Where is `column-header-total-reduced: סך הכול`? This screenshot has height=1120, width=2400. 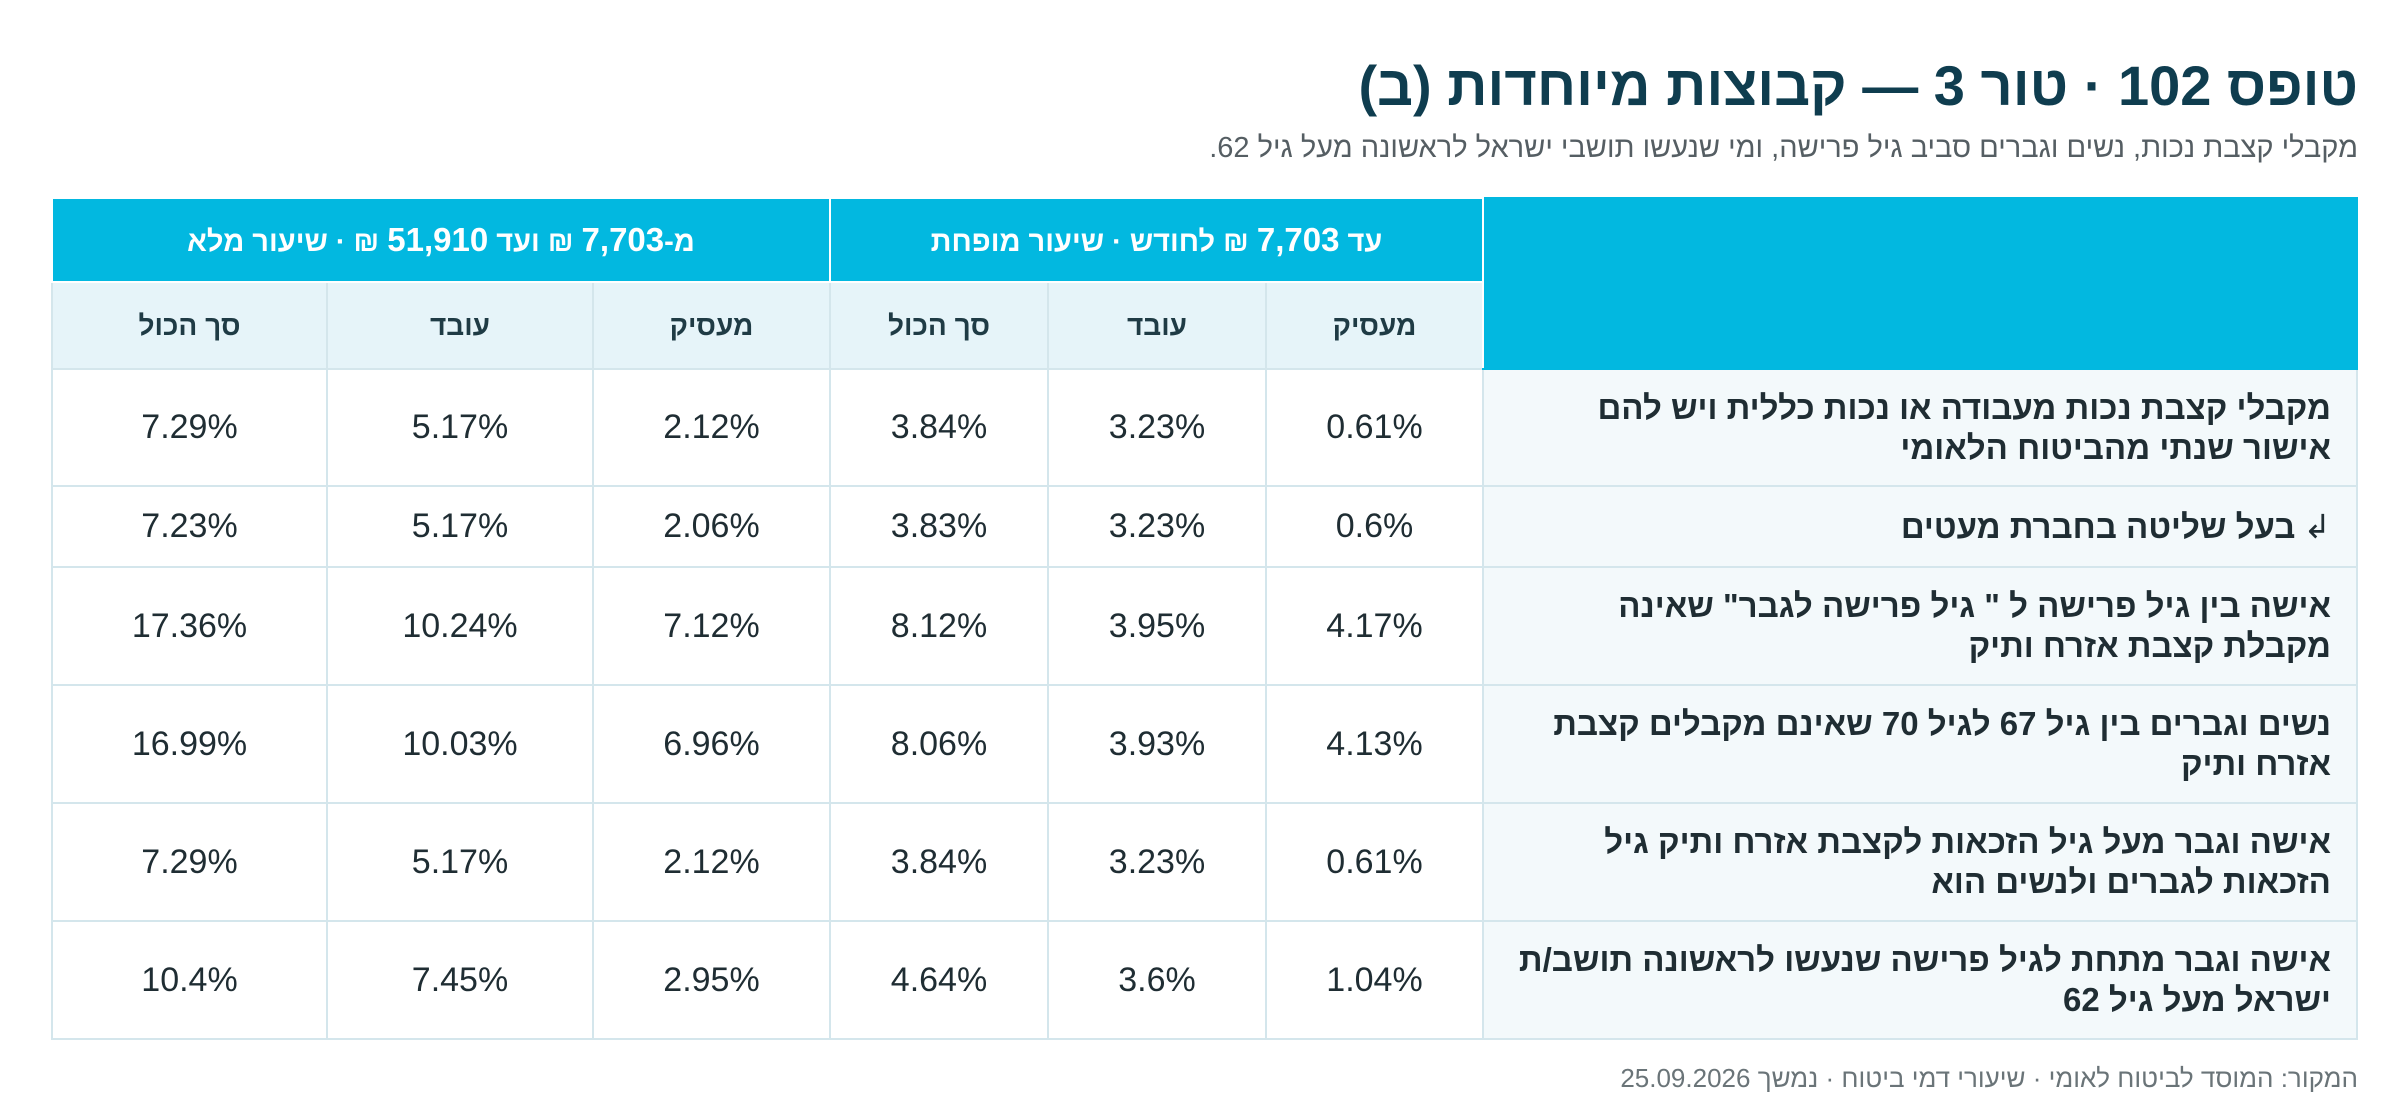
column-header-total-reduced: סך הכול is located at coordinates (939, 325).